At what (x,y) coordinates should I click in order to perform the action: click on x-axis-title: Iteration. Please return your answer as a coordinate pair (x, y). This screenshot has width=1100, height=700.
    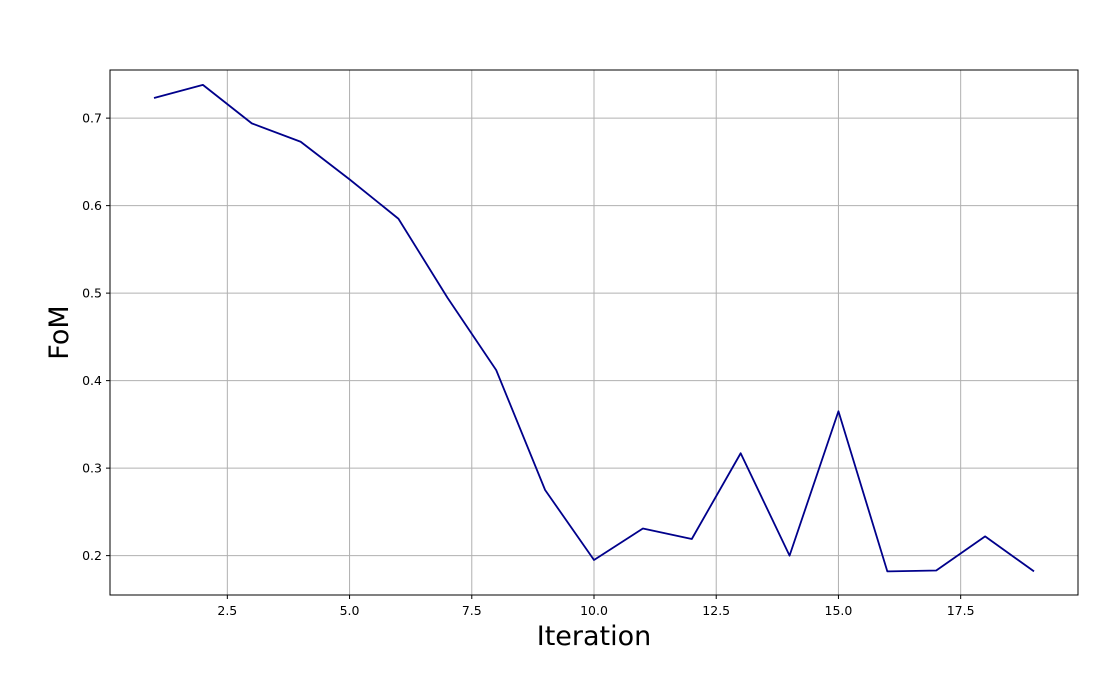
    Looking at the image, I should click on (594, 636).